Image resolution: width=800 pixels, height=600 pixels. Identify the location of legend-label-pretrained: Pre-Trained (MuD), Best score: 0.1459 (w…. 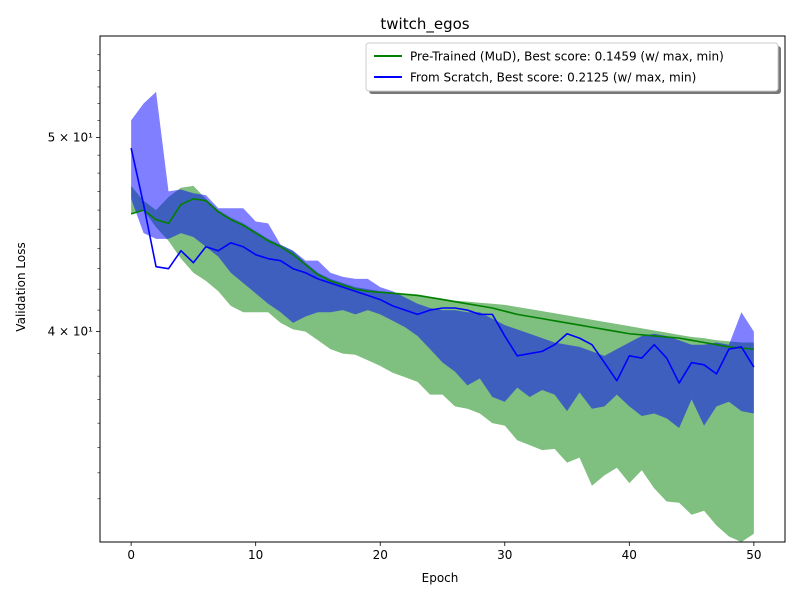
(567, 57).